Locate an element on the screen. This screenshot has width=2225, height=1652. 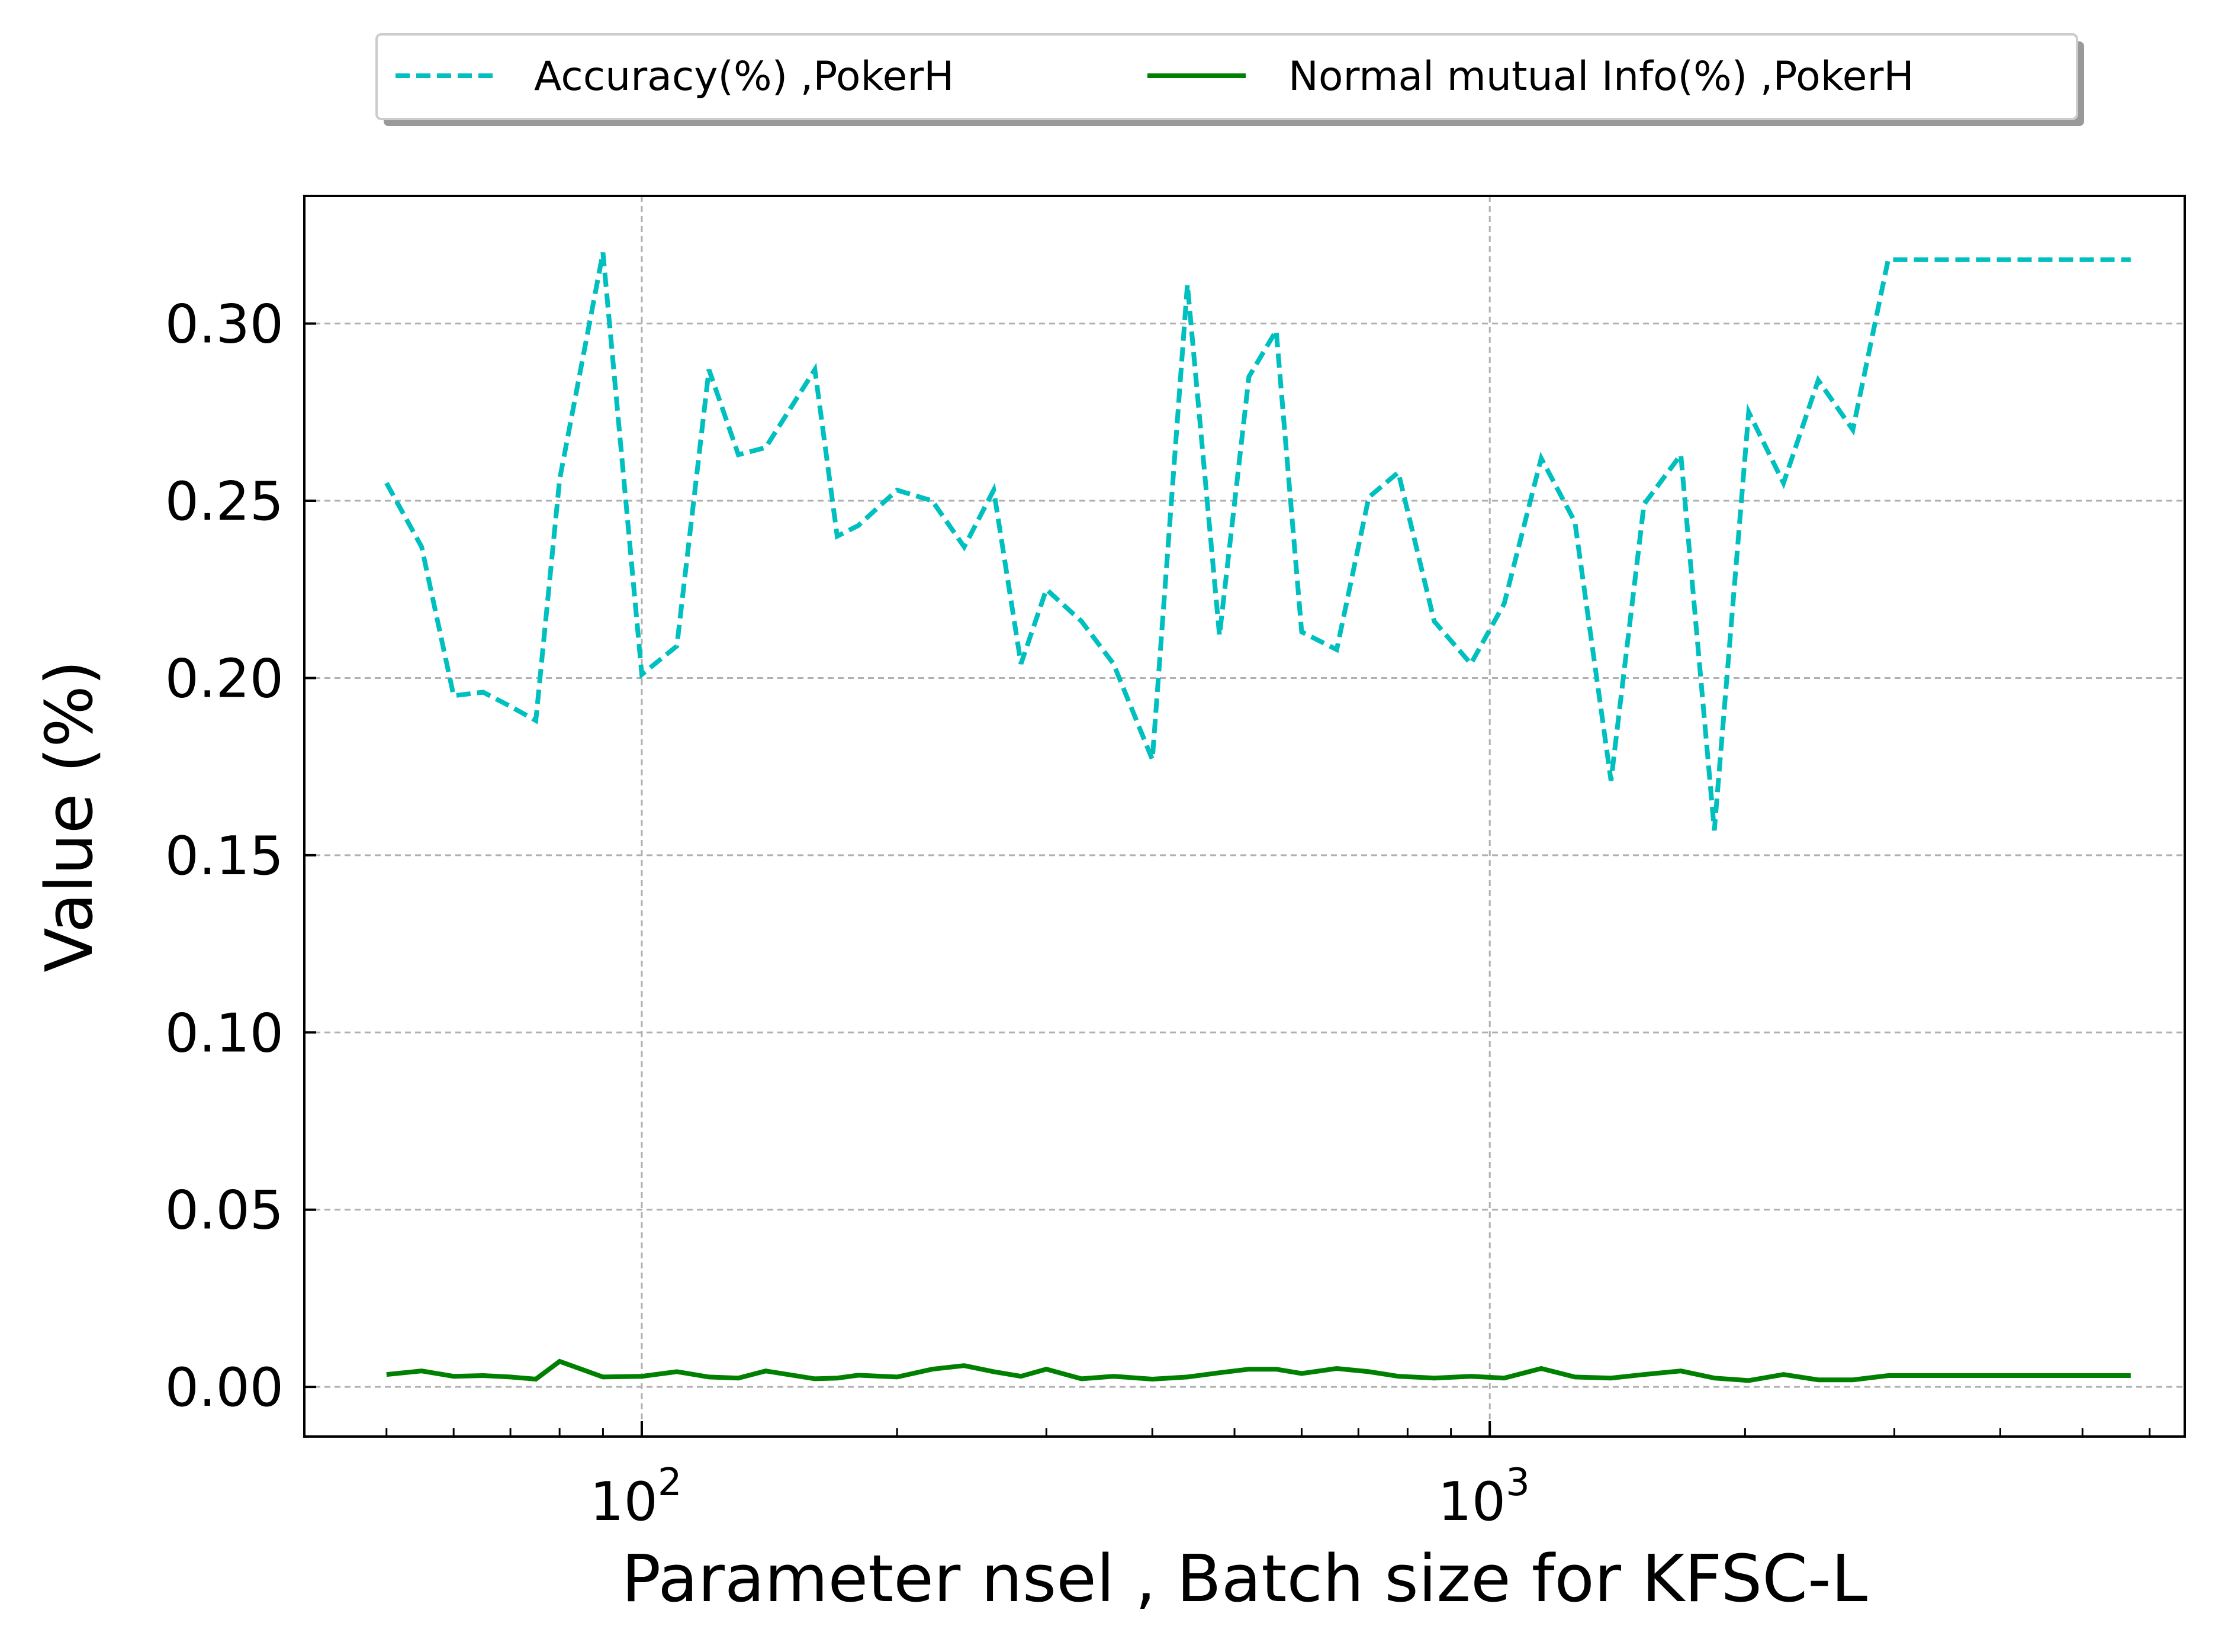
y-axis-title: Value (%) is located at coordinates (69, 816).